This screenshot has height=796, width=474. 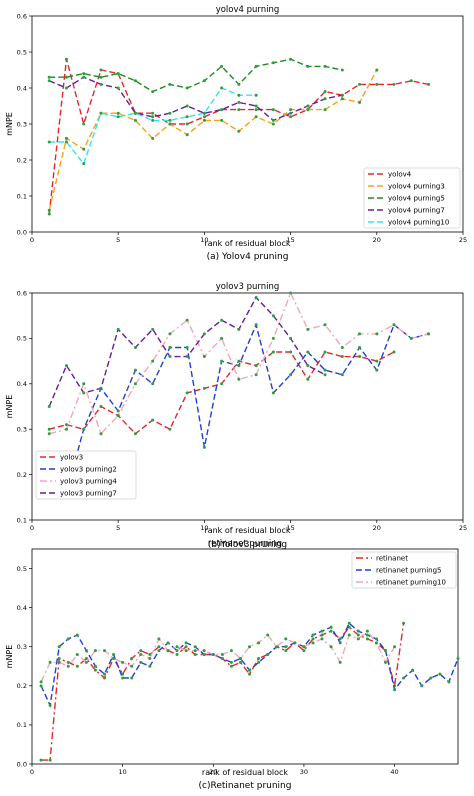 What do you see at coordinates (22, 196) in the screenshot?
I see `y-tick-label: 0.1` at bounding box center [22, 196].